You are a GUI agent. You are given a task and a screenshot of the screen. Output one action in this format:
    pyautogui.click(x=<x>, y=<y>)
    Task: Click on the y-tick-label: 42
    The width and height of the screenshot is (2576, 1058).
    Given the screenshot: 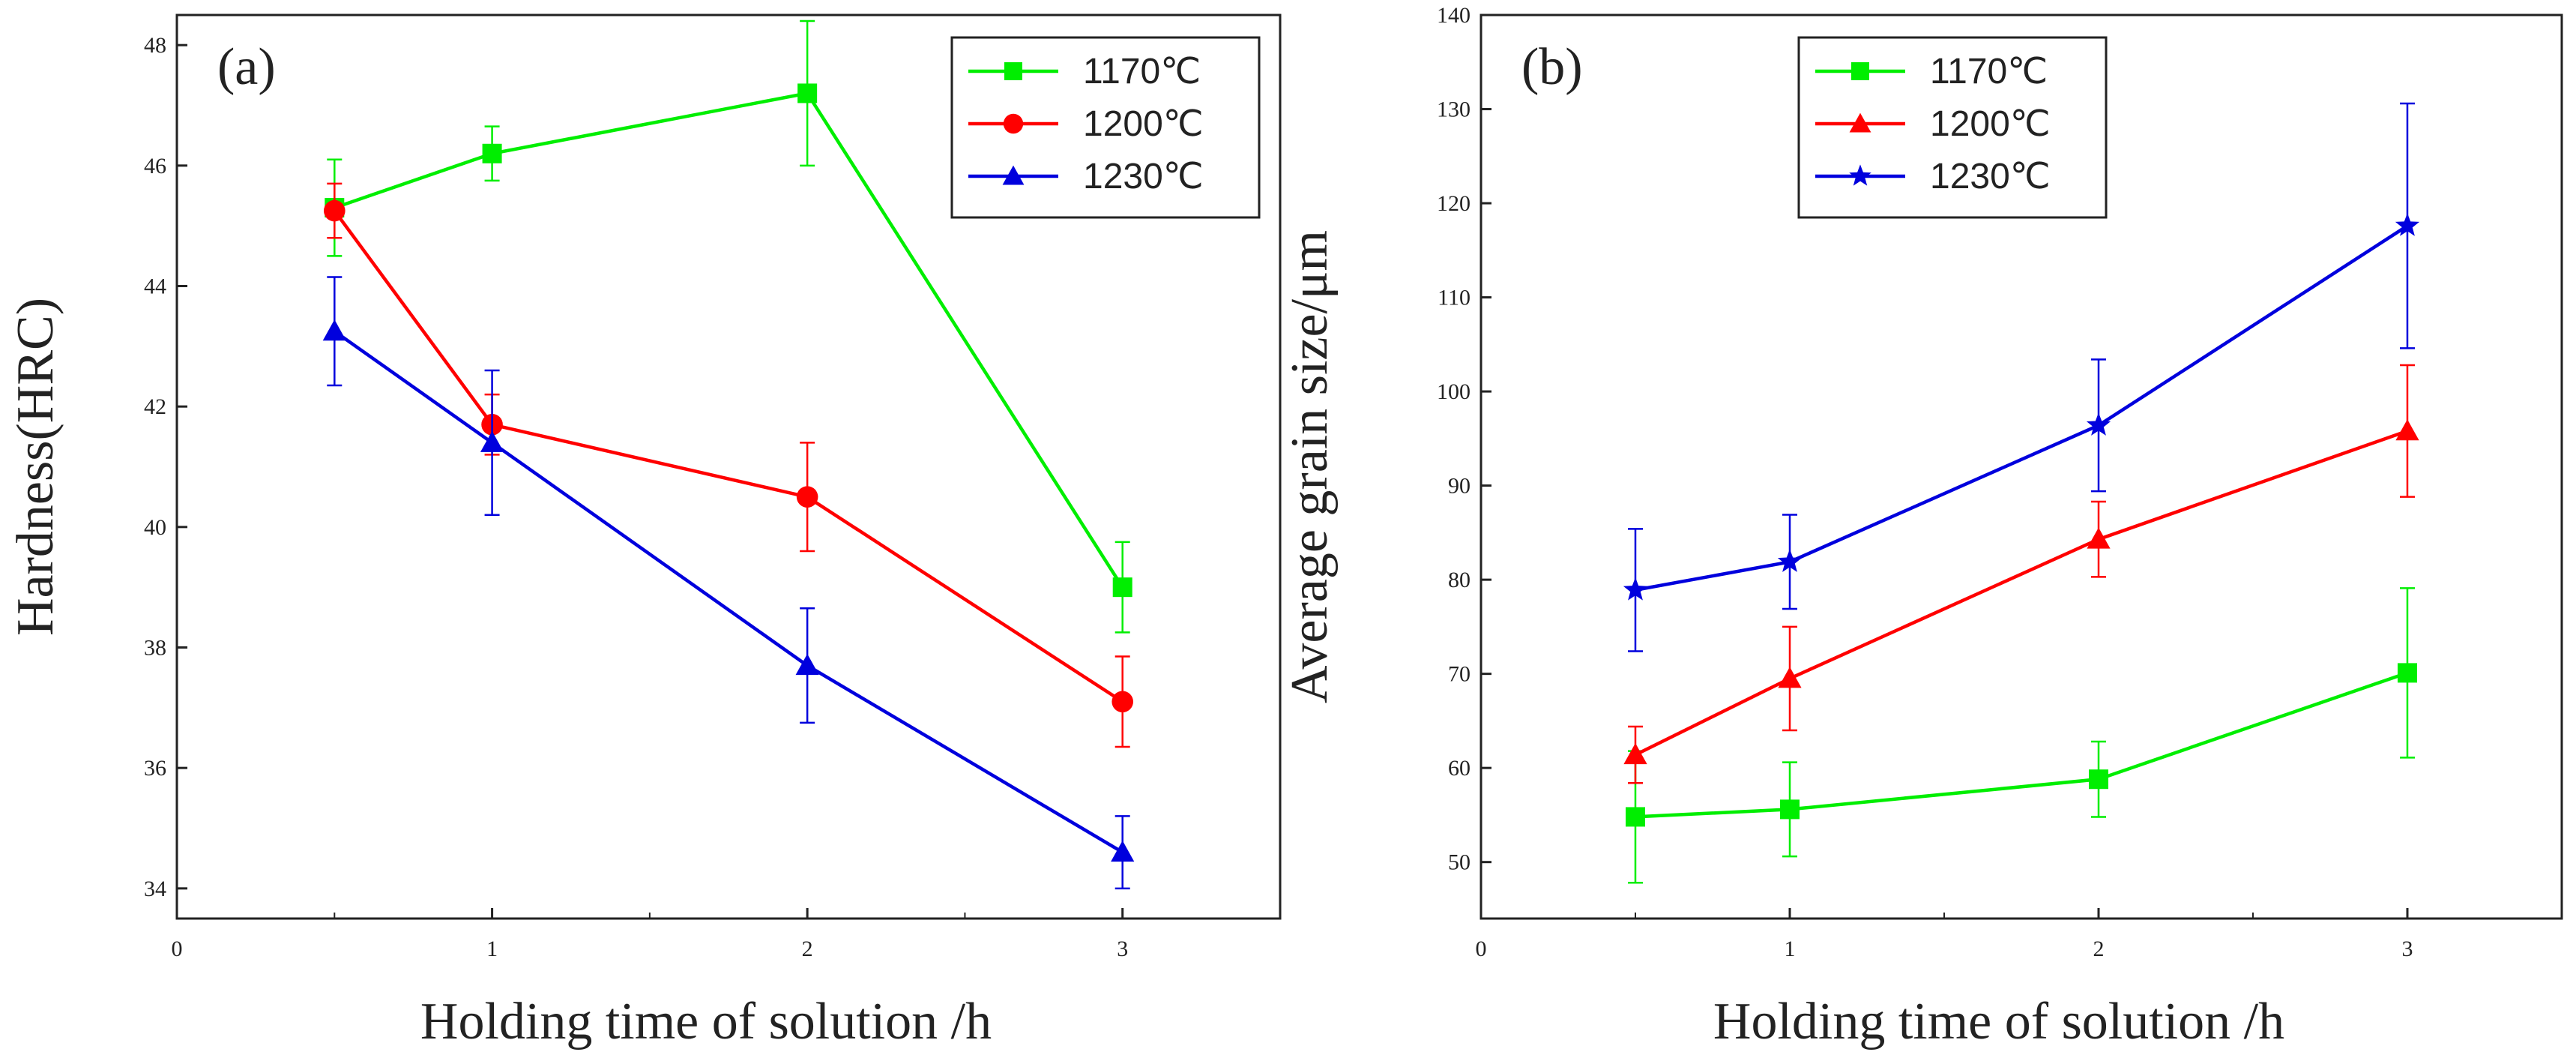 What is the action you would take?
    pyautogui.click(x=155, y=406)
    